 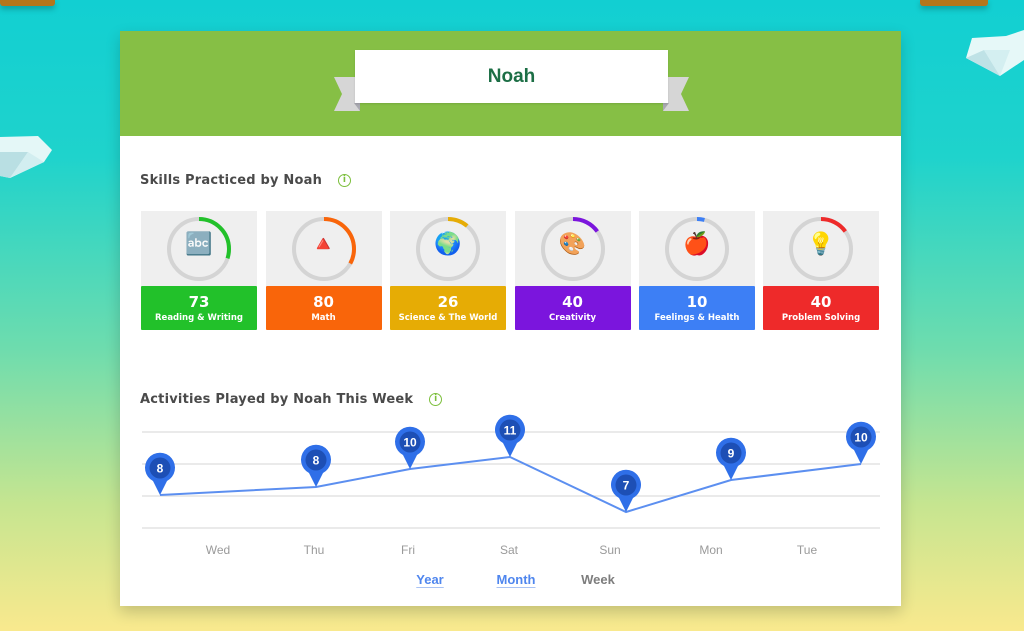 I want to click on data-point-value: 9, so click(x=731, y=454).